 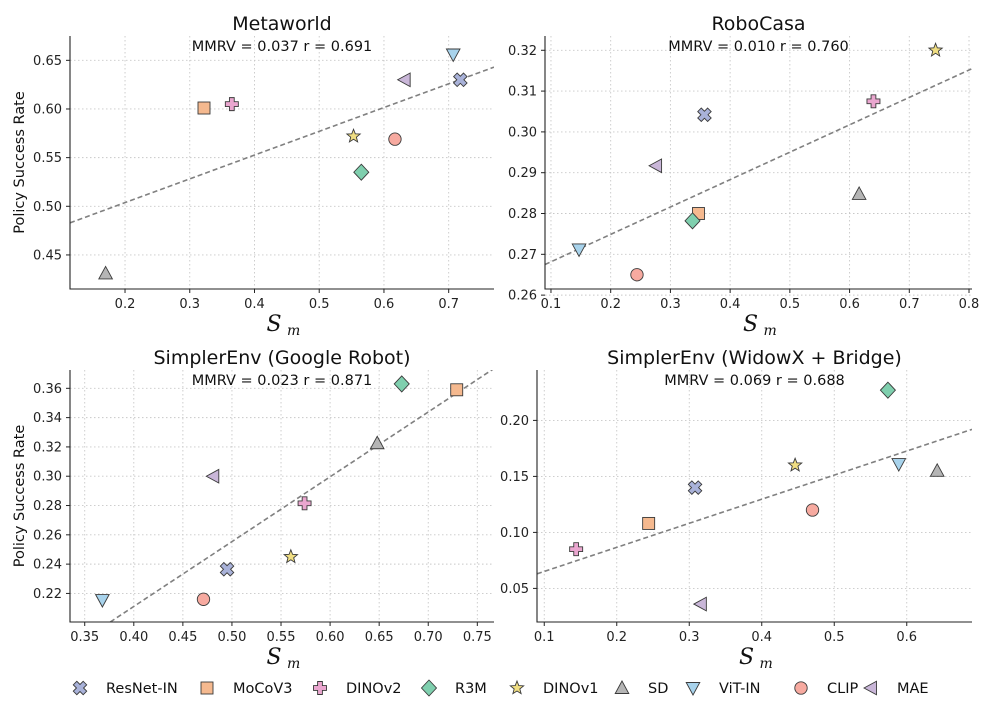 I want to click on legend-label: R3M, so click(x=471, y=689).